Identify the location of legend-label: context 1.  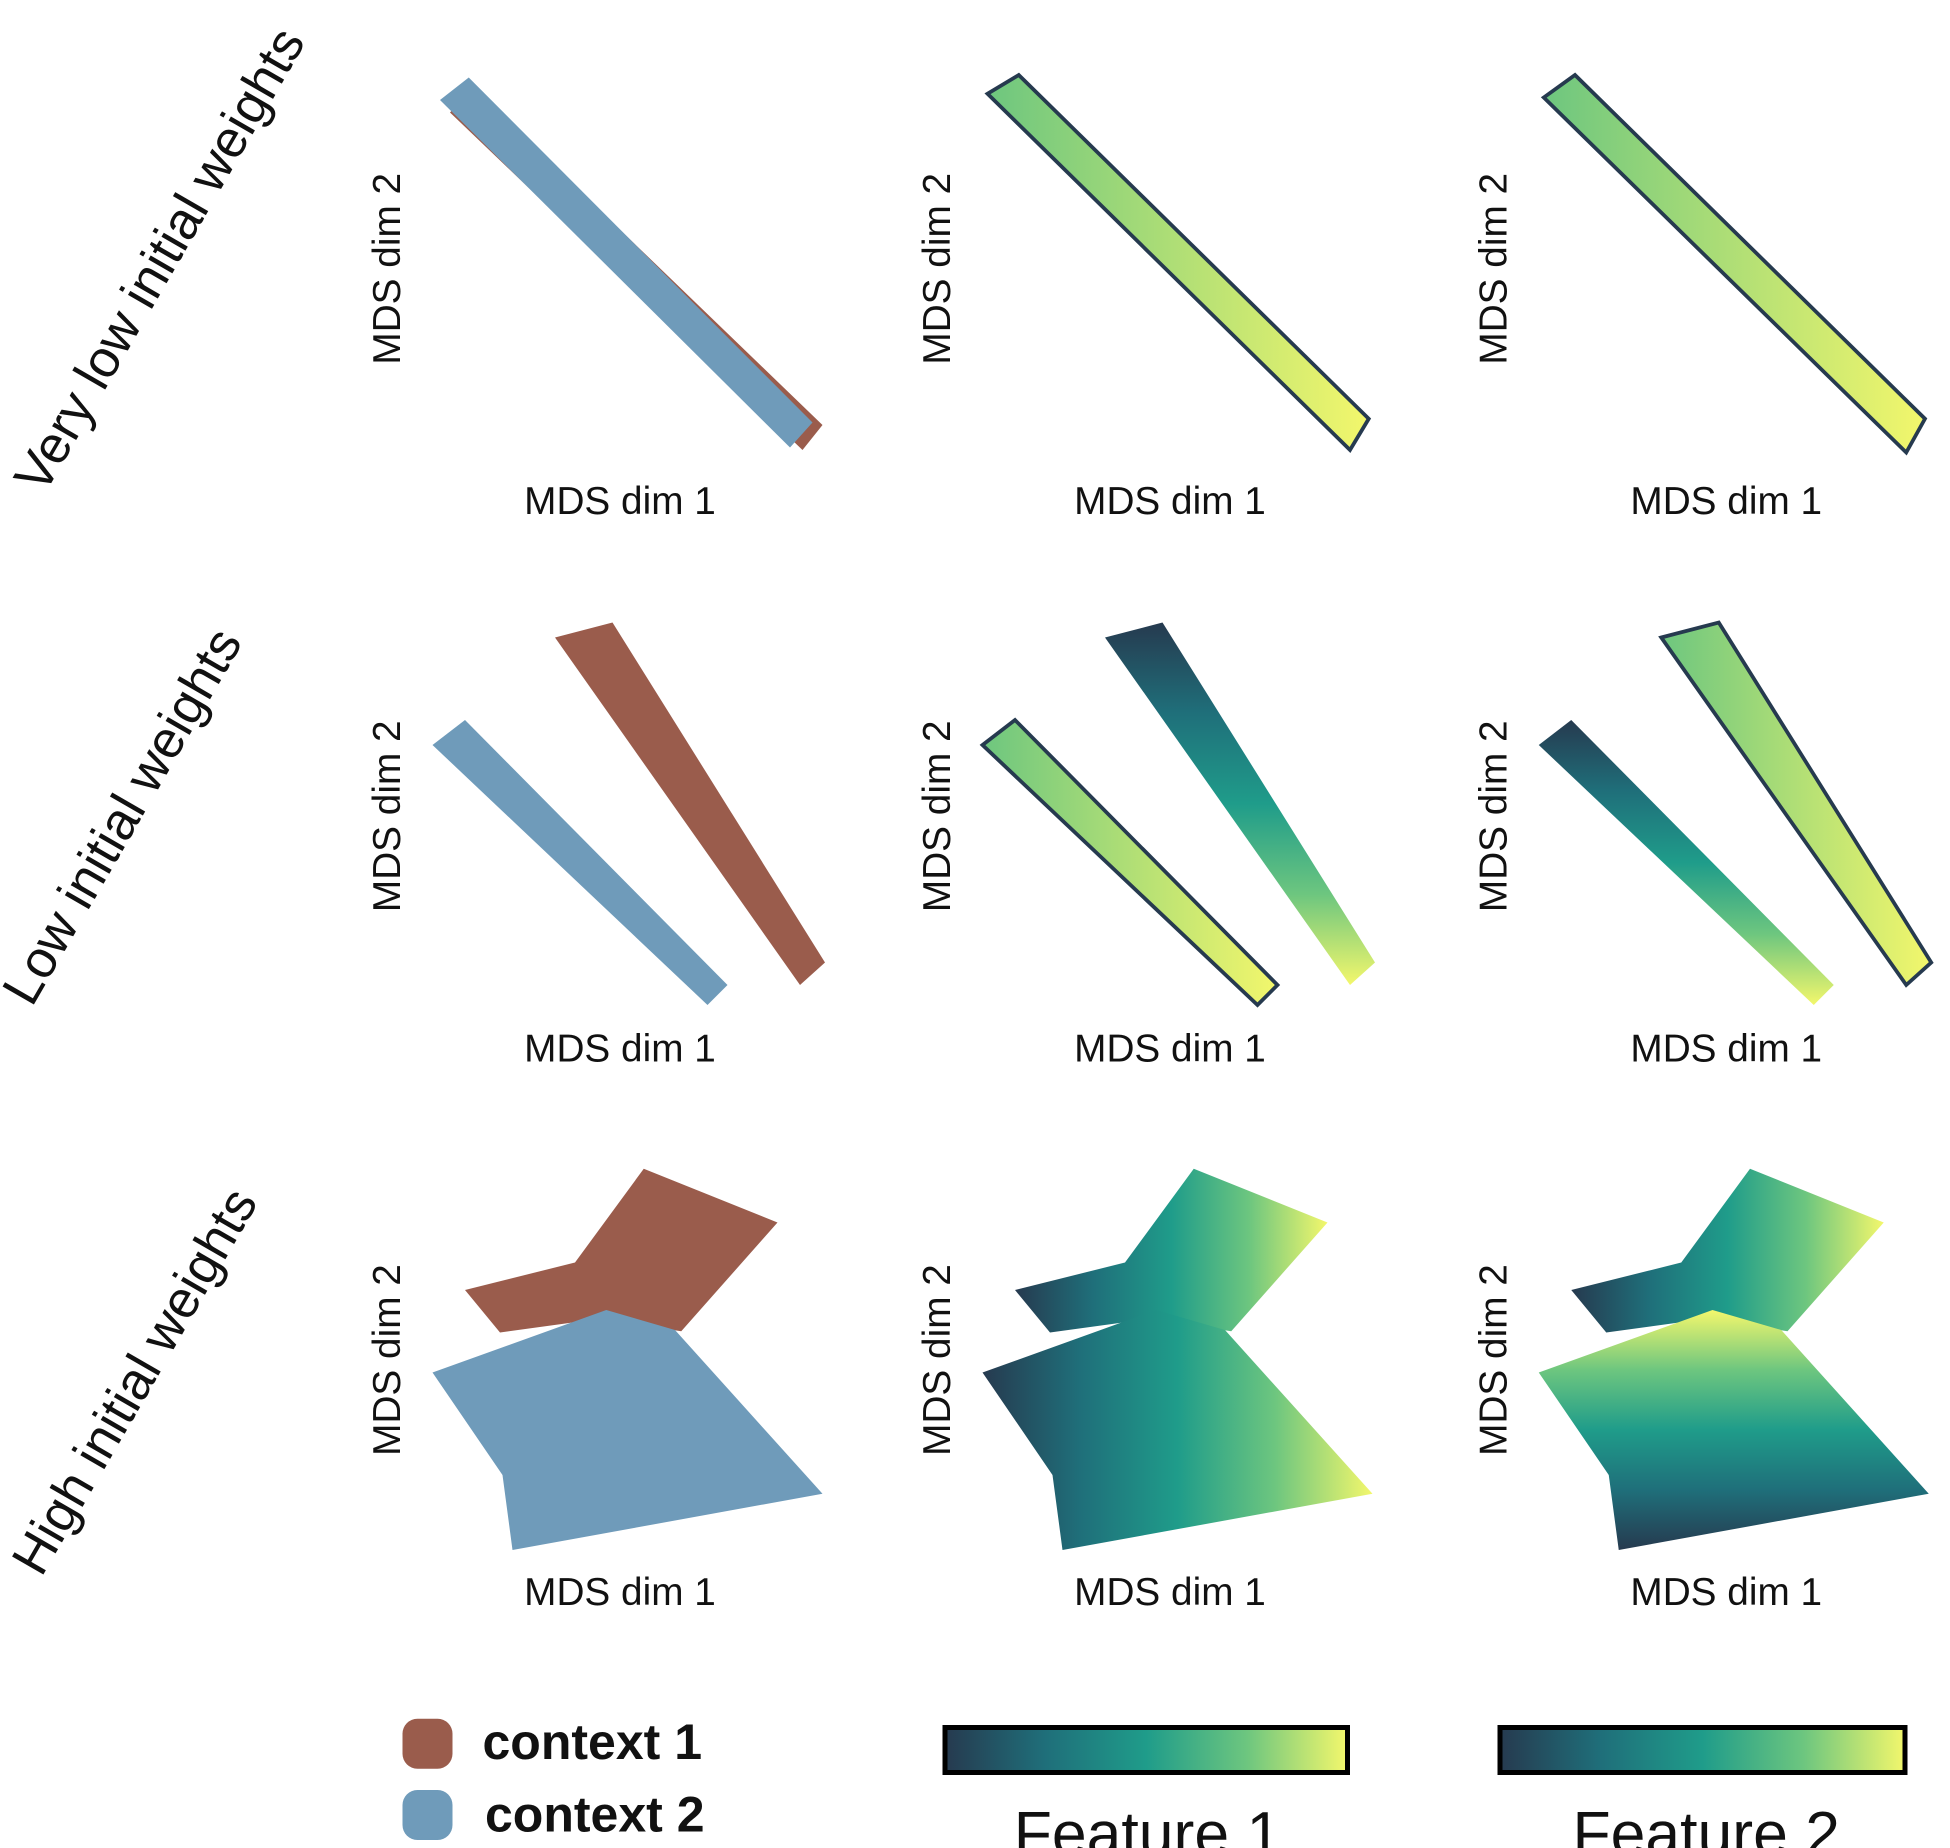
(593, 1742).